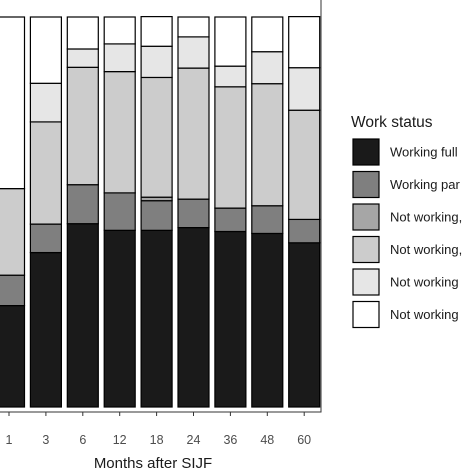 The height and width of the screenshot is (474, 474). What do you see at coordinates (230, 440) in the screenshot?
I see `x-tick-label-36: 36` at bounding box center [230, 440].